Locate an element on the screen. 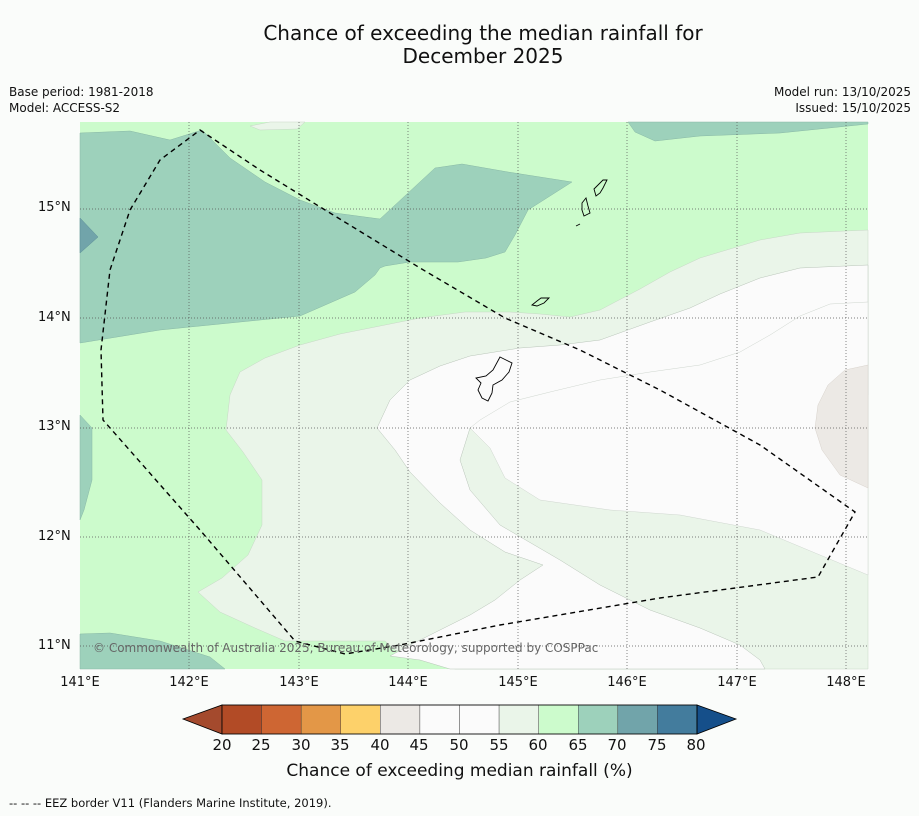  colorbar-tick: 35 is located at coordinates (340, 745).